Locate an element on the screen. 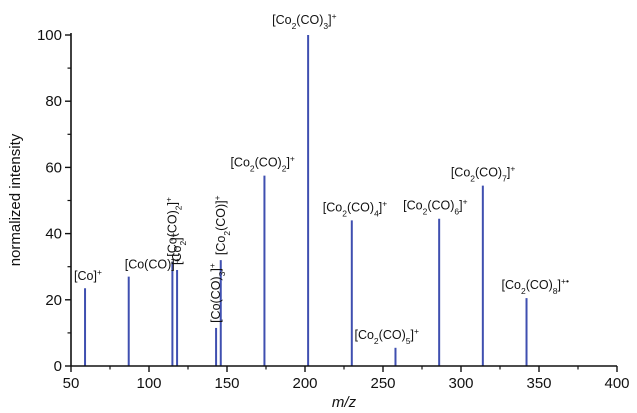 Image resolution: width=637 pixels, height=413 pixels. peak-label: [Co]+ is located at coordinates (88, 275).